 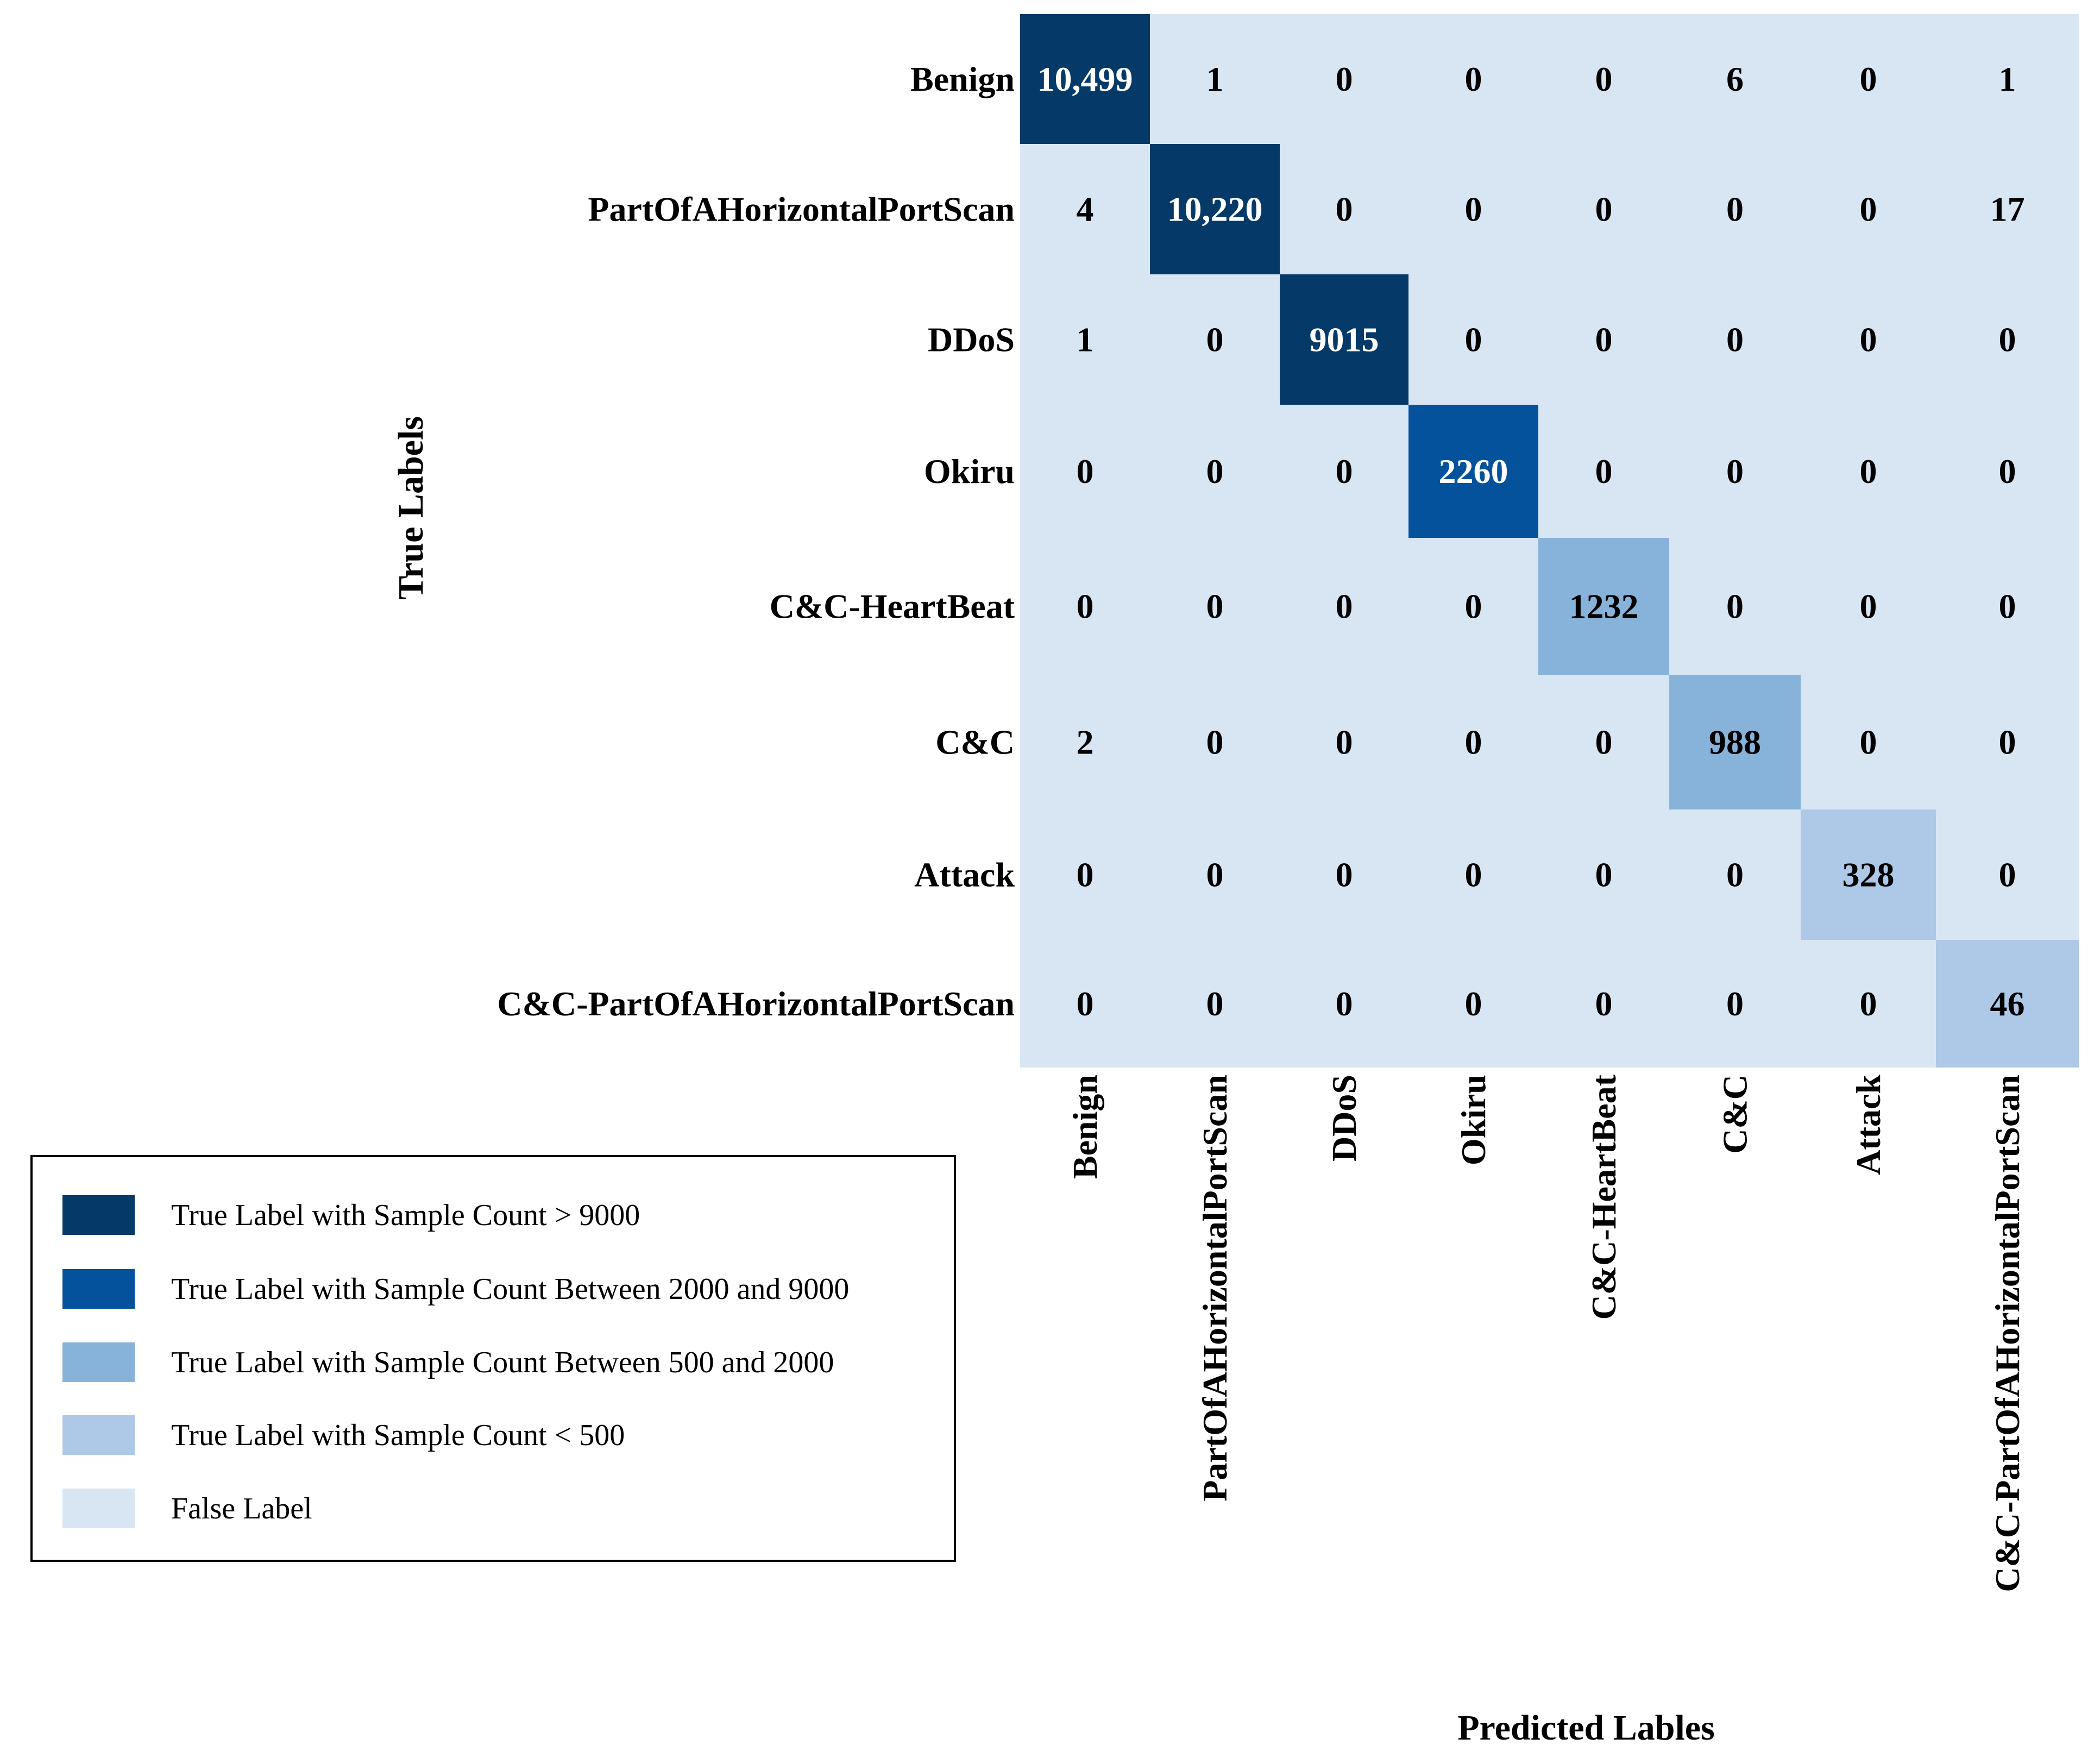 What do you see at coordinates (2007, 742) in the screenshot?
I see `cell-value-r5-c7: 0` at bounding box center [2007, 742].